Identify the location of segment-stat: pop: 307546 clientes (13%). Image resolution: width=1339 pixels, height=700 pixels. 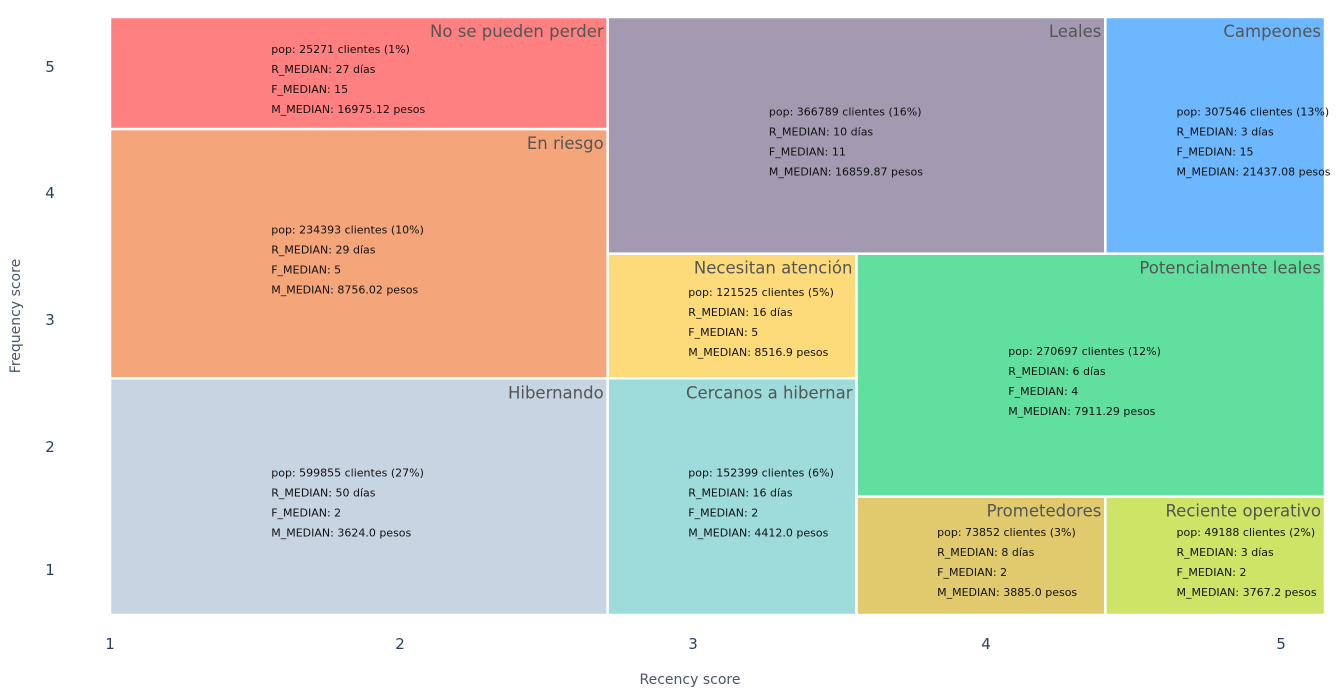
(1253, 111).